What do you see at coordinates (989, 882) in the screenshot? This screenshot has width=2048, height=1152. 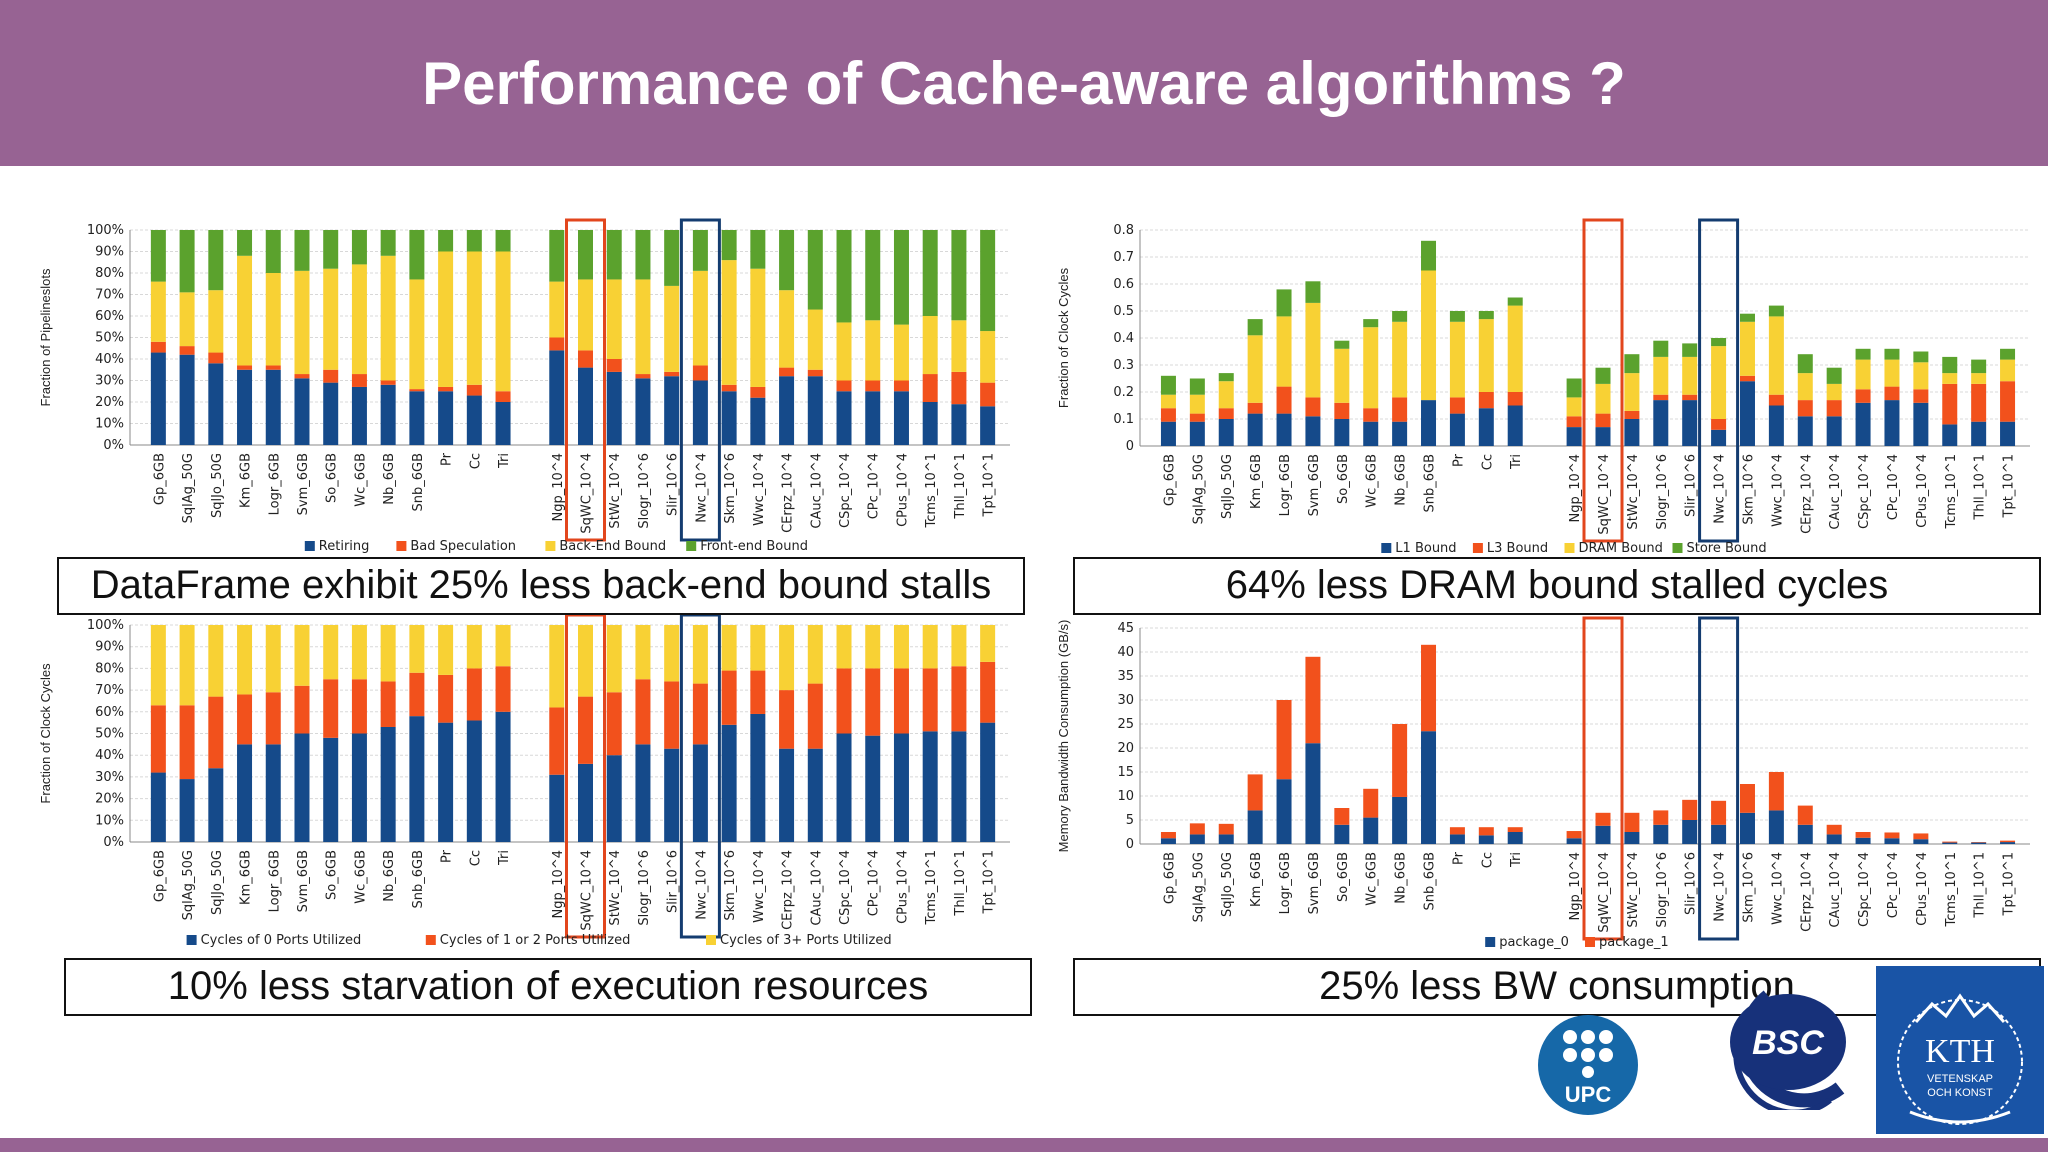 I see `x-tick-label: Tpt_10^1` at bounding box center [989, 882].